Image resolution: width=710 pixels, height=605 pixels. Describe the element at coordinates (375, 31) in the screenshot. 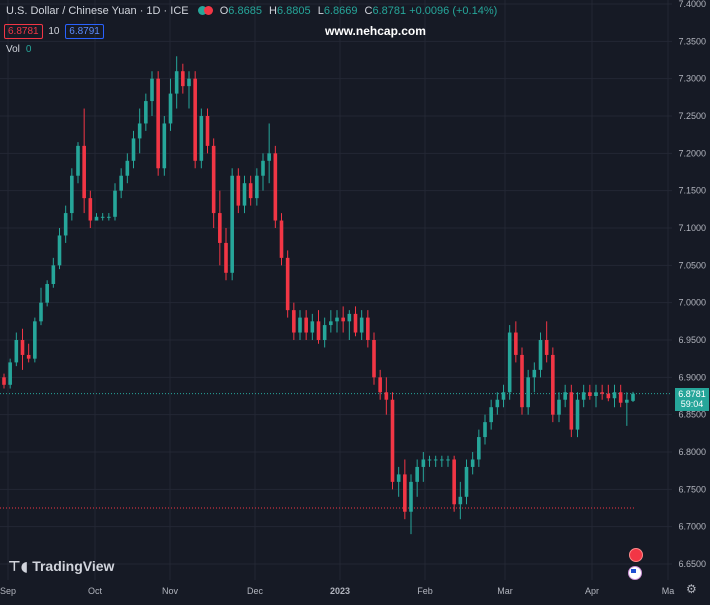

I see `watermark: www.nehcap.com` at that location.